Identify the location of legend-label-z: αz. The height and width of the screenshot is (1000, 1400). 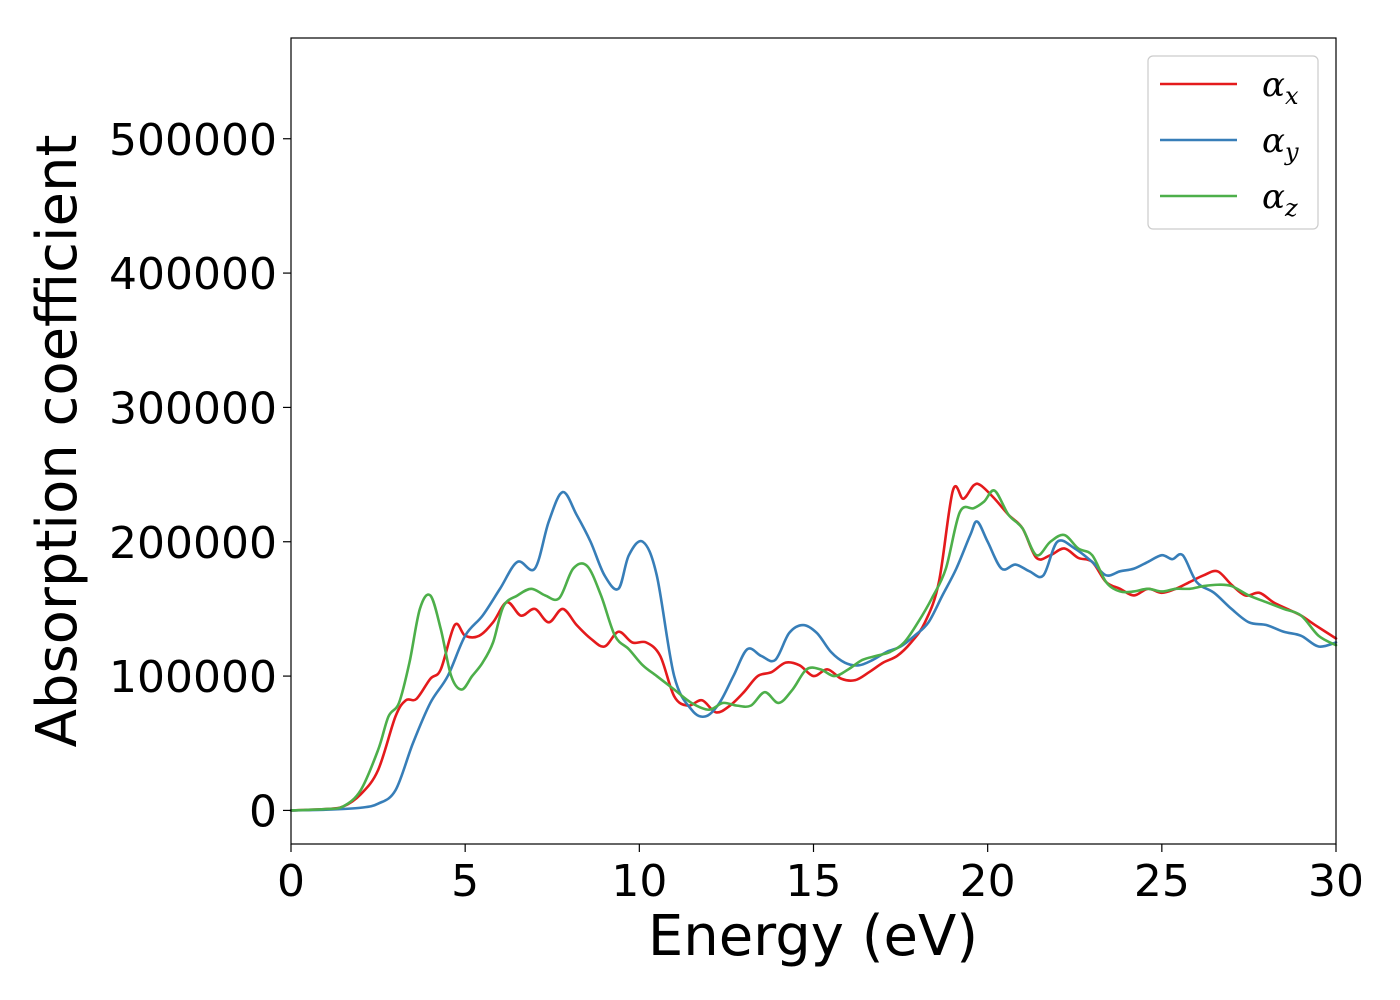
(1280, 199).